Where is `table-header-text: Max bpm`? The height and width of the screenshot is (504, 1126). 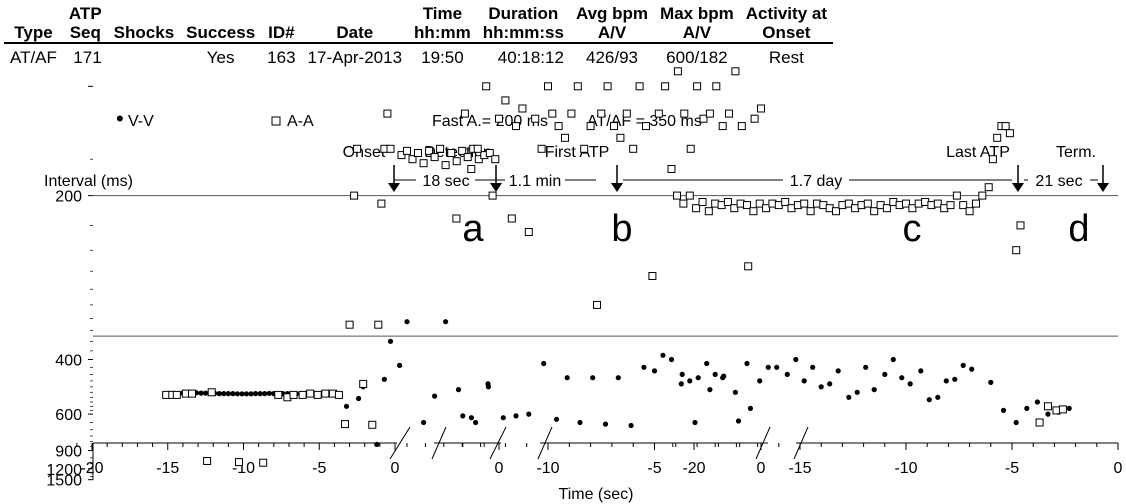 table-header-text: Max bpm is located at coordinates (697, 13).